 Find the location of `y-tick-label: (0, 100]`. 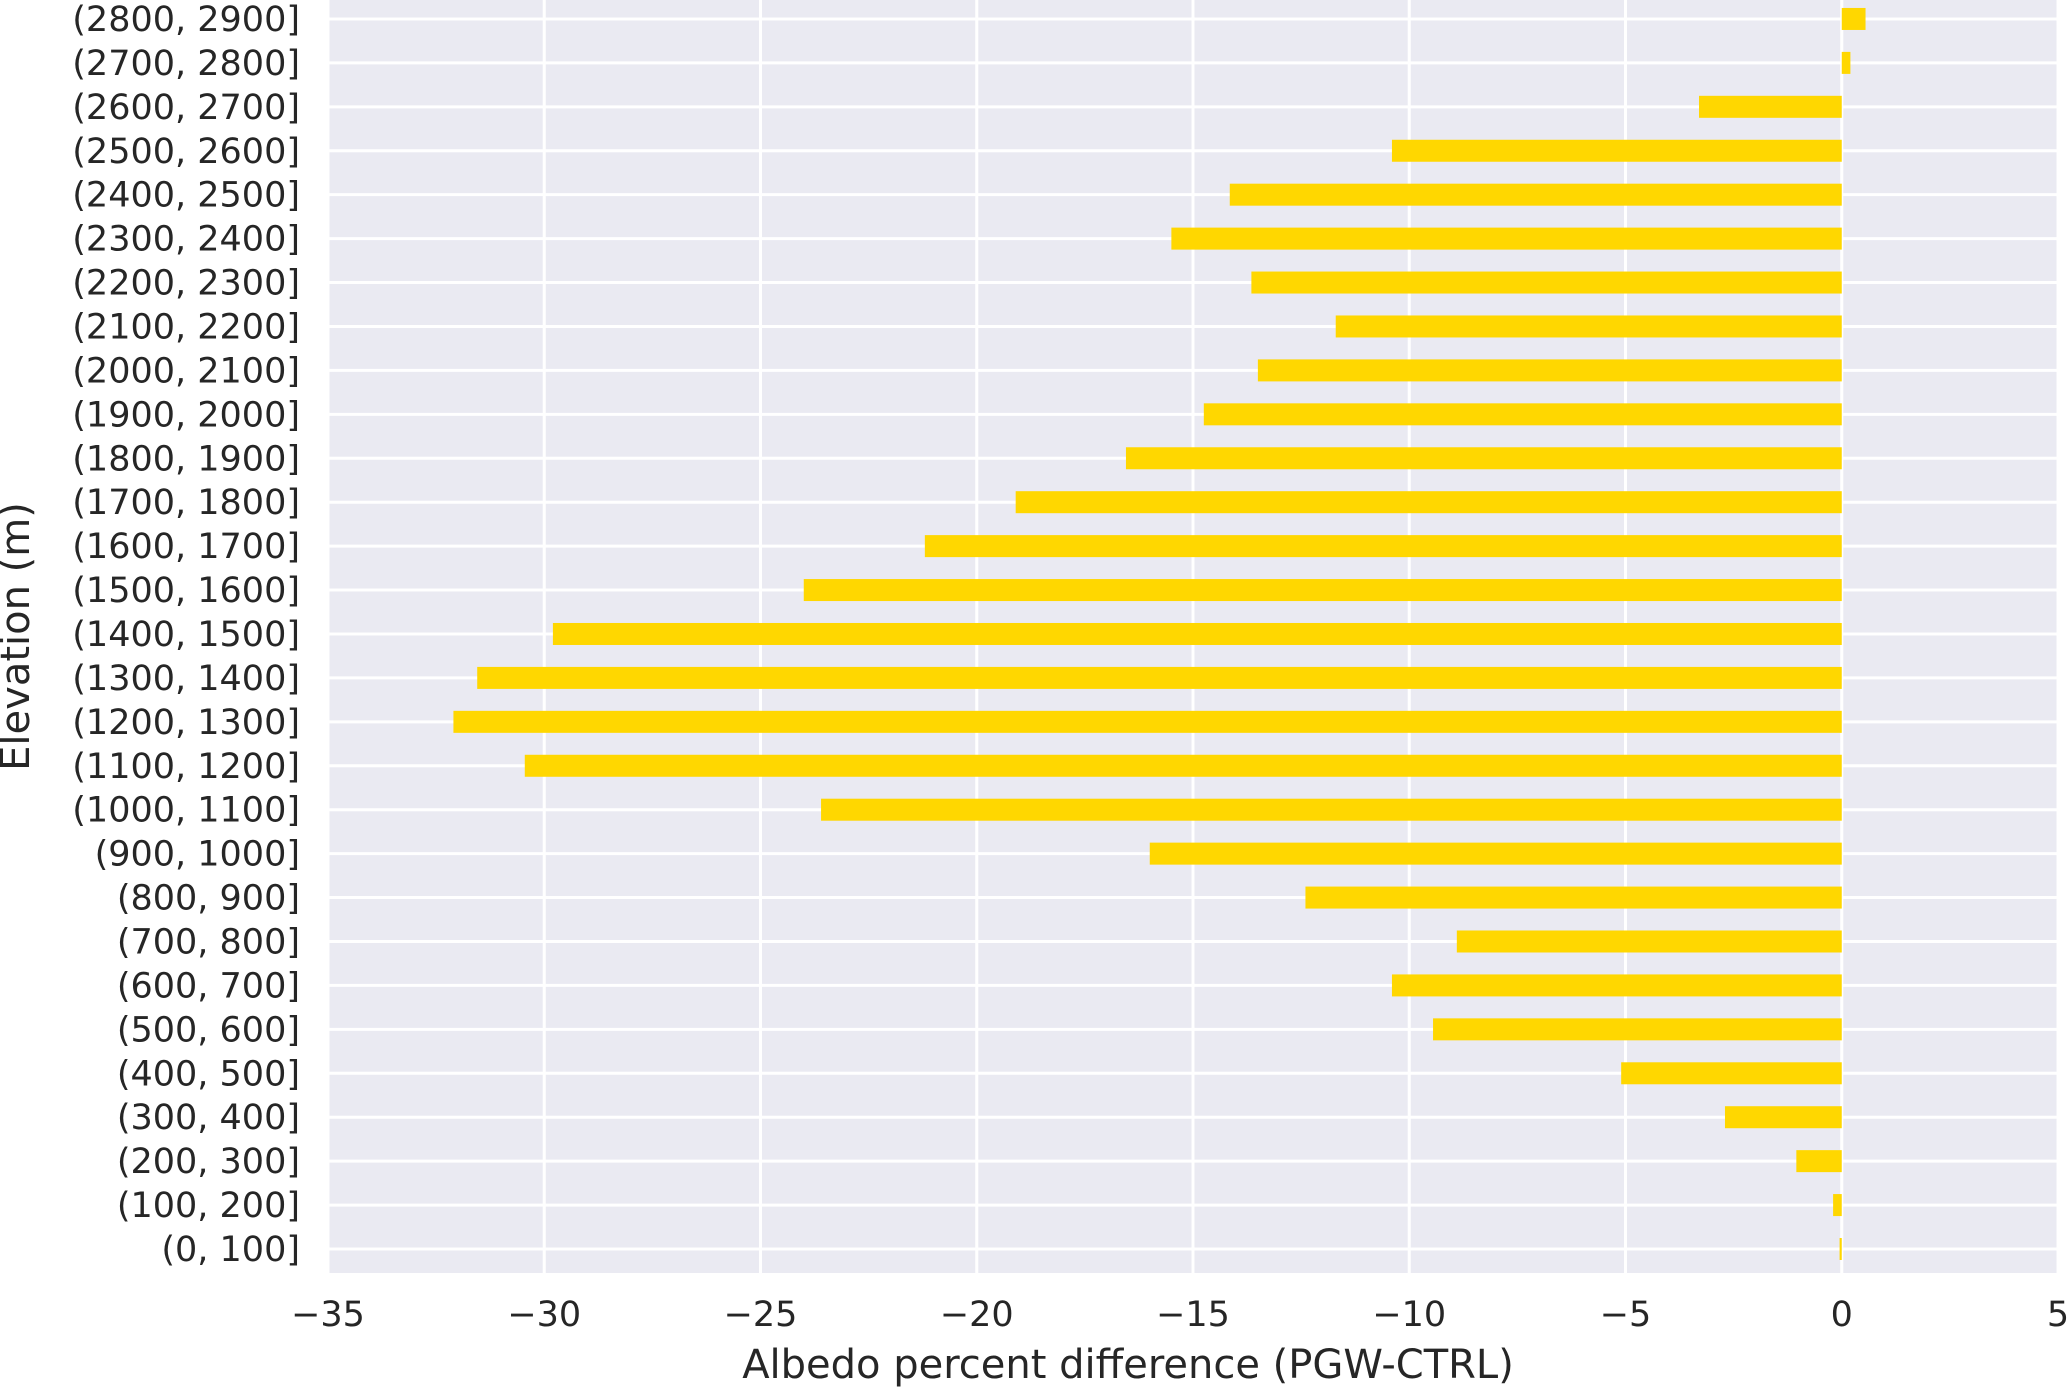

y-tick-label: (0, 100] is located at coordinates (230, 1250).